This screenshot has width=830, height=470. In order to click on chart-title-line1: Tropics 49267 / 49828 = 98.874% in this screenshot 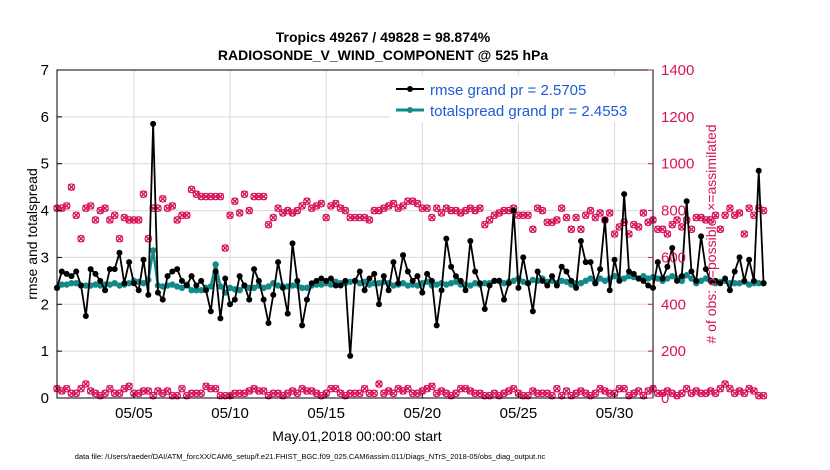, I will do `click(383, 37)`.